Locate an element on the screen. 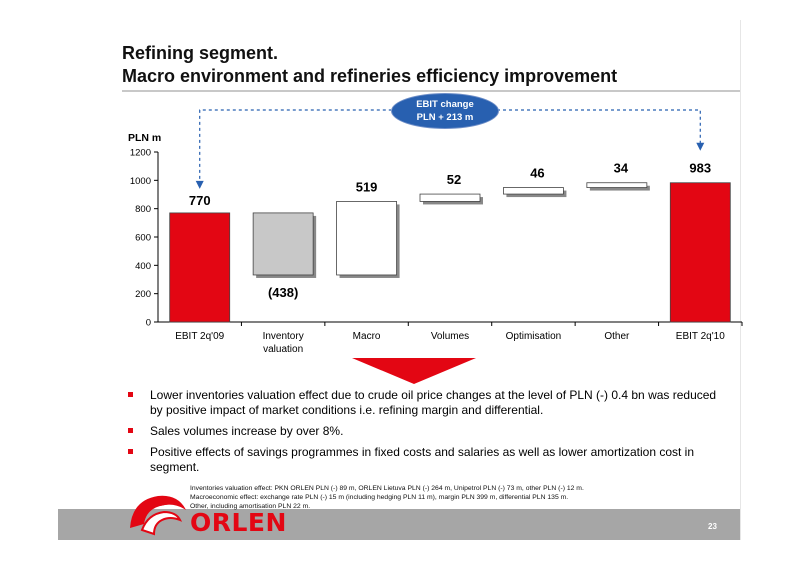 The height and width of the screenshot is (565, 800). y-tick-label: 600 is located at coordinates (143, 238).